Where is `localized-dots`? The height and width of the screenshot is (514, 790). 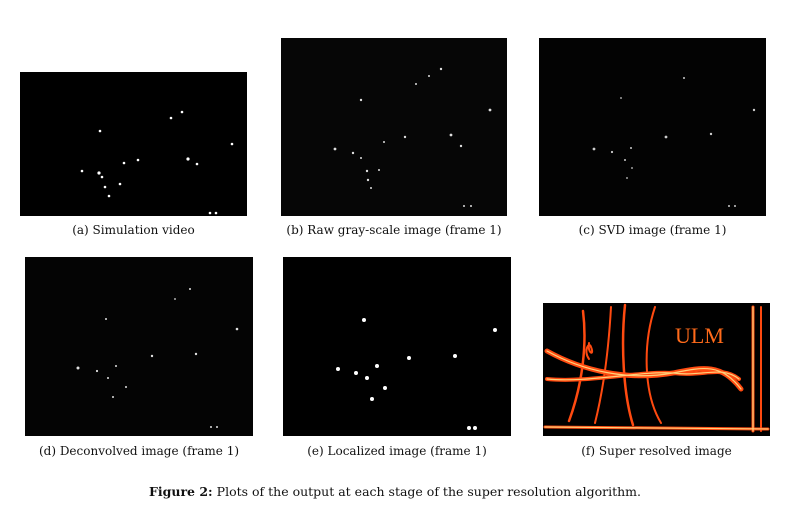 localized-dots is located at coordinates (416, 374).